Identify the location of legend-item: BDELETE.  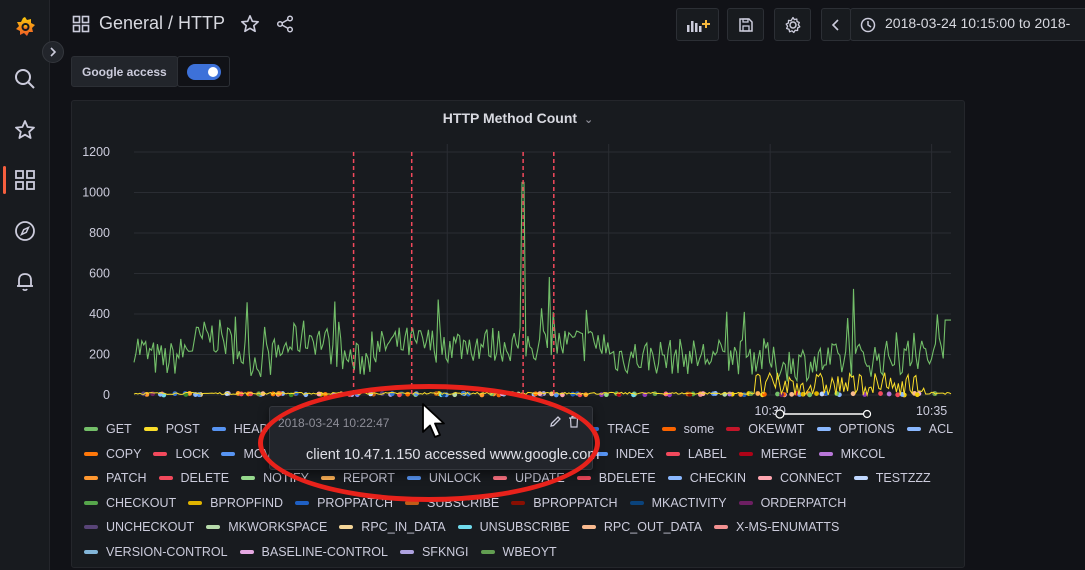
(616, 478).